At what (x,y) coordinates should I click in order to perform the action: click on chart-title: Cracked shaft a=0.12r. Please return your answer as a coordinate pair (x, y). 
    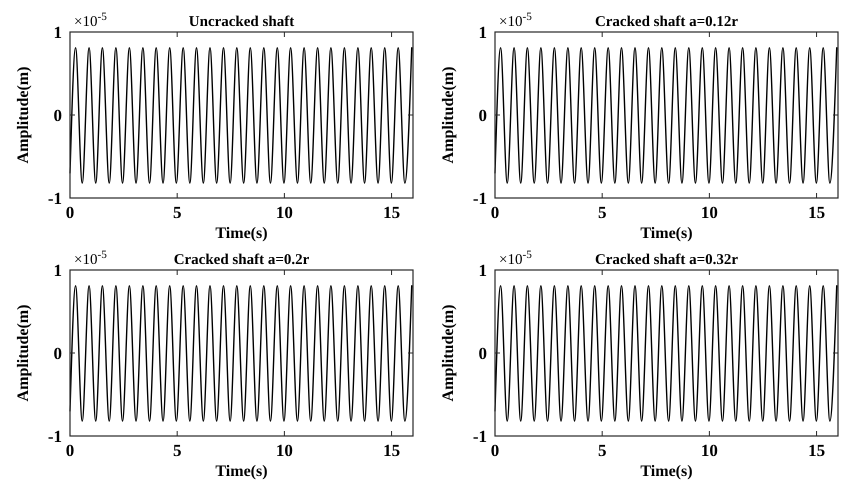
    Looking at the image, I should click on (666, 22).